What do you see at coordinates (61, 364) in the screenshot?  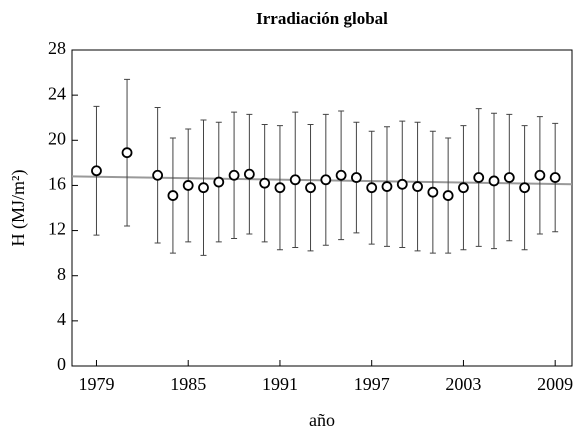 I see `y-tick-label: 0` at bounding box center [61, 364].